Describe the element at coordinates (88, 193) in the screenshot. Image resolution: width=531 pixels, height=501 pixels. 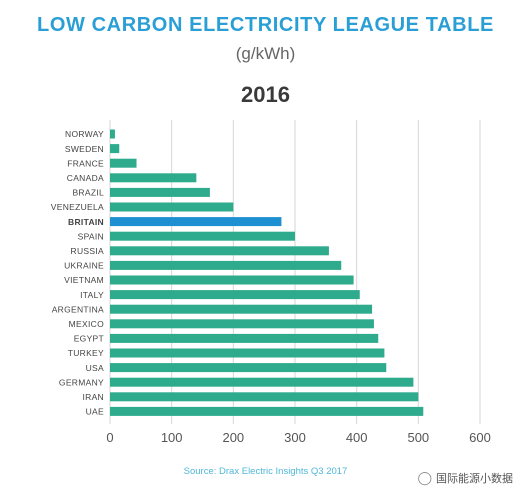
I see `category-label: BRAZIL` at that location.